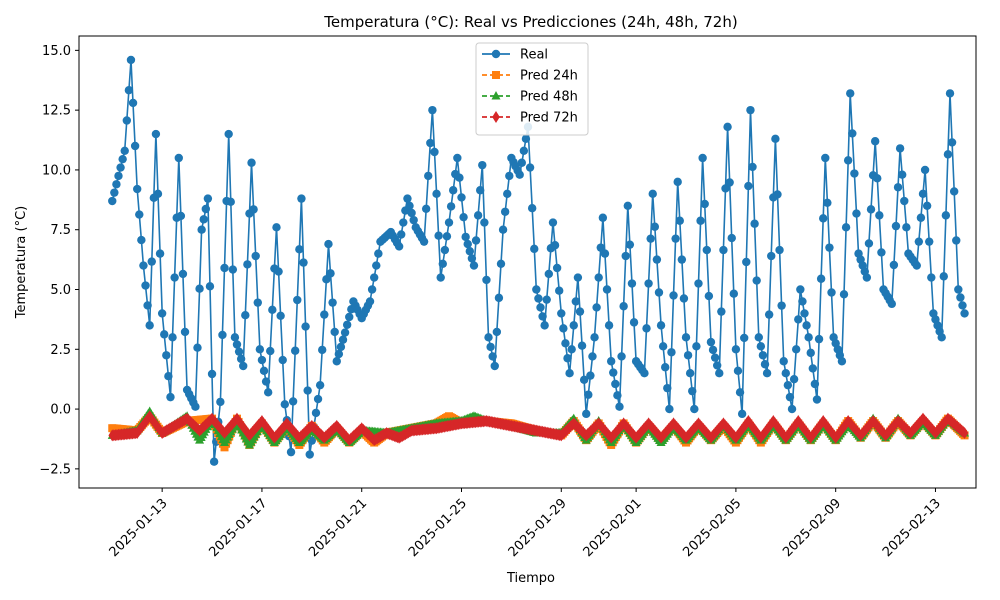  I want to click on x-tick-label: 2025-02-05, so click(712, 528).